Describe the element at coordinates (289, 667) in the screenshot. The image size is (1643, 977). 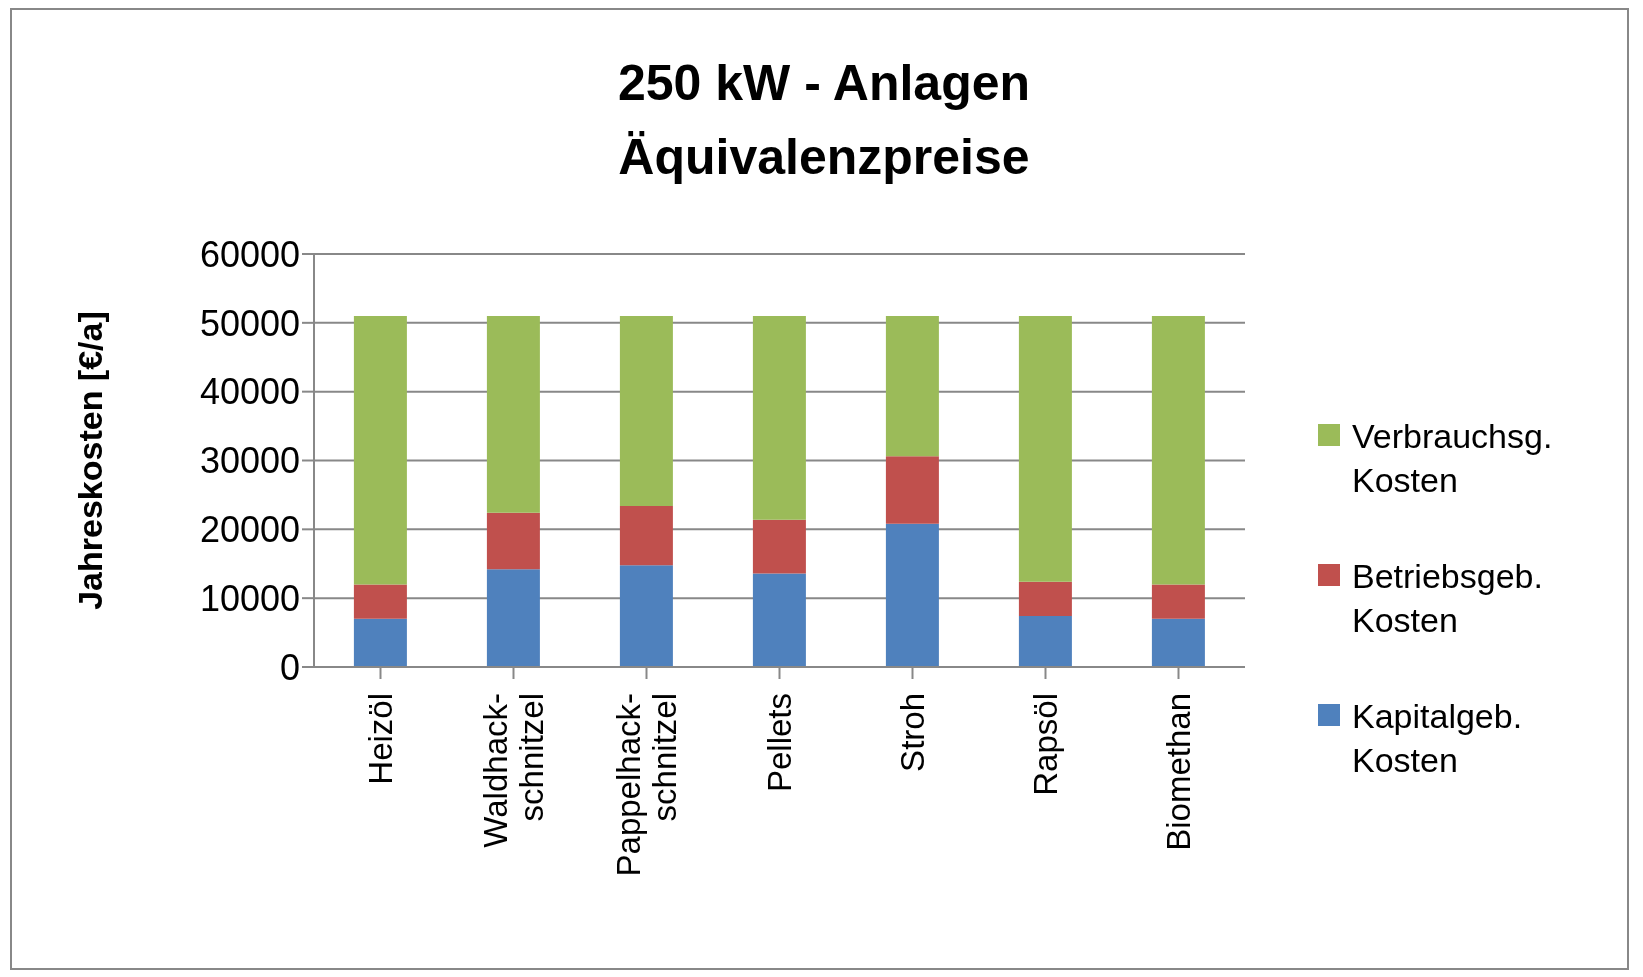
I see `y-tick-label: 0` at that location.